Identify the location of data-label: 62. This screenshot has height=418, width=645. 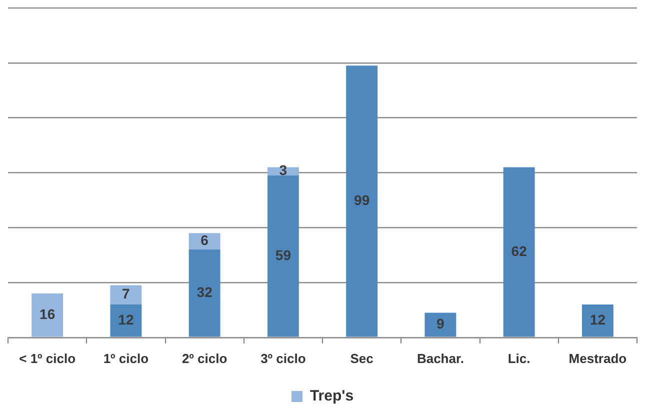
(519, 250).